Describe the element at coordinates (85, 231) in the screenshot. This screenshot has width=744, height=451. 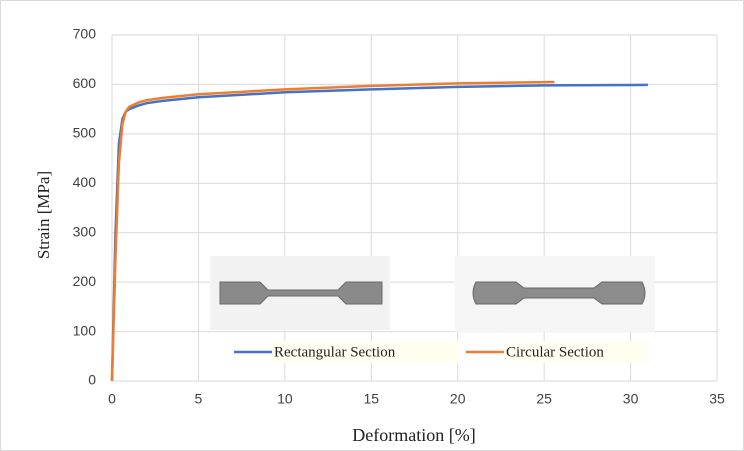
I see `y-tick-label: 300` at that location.